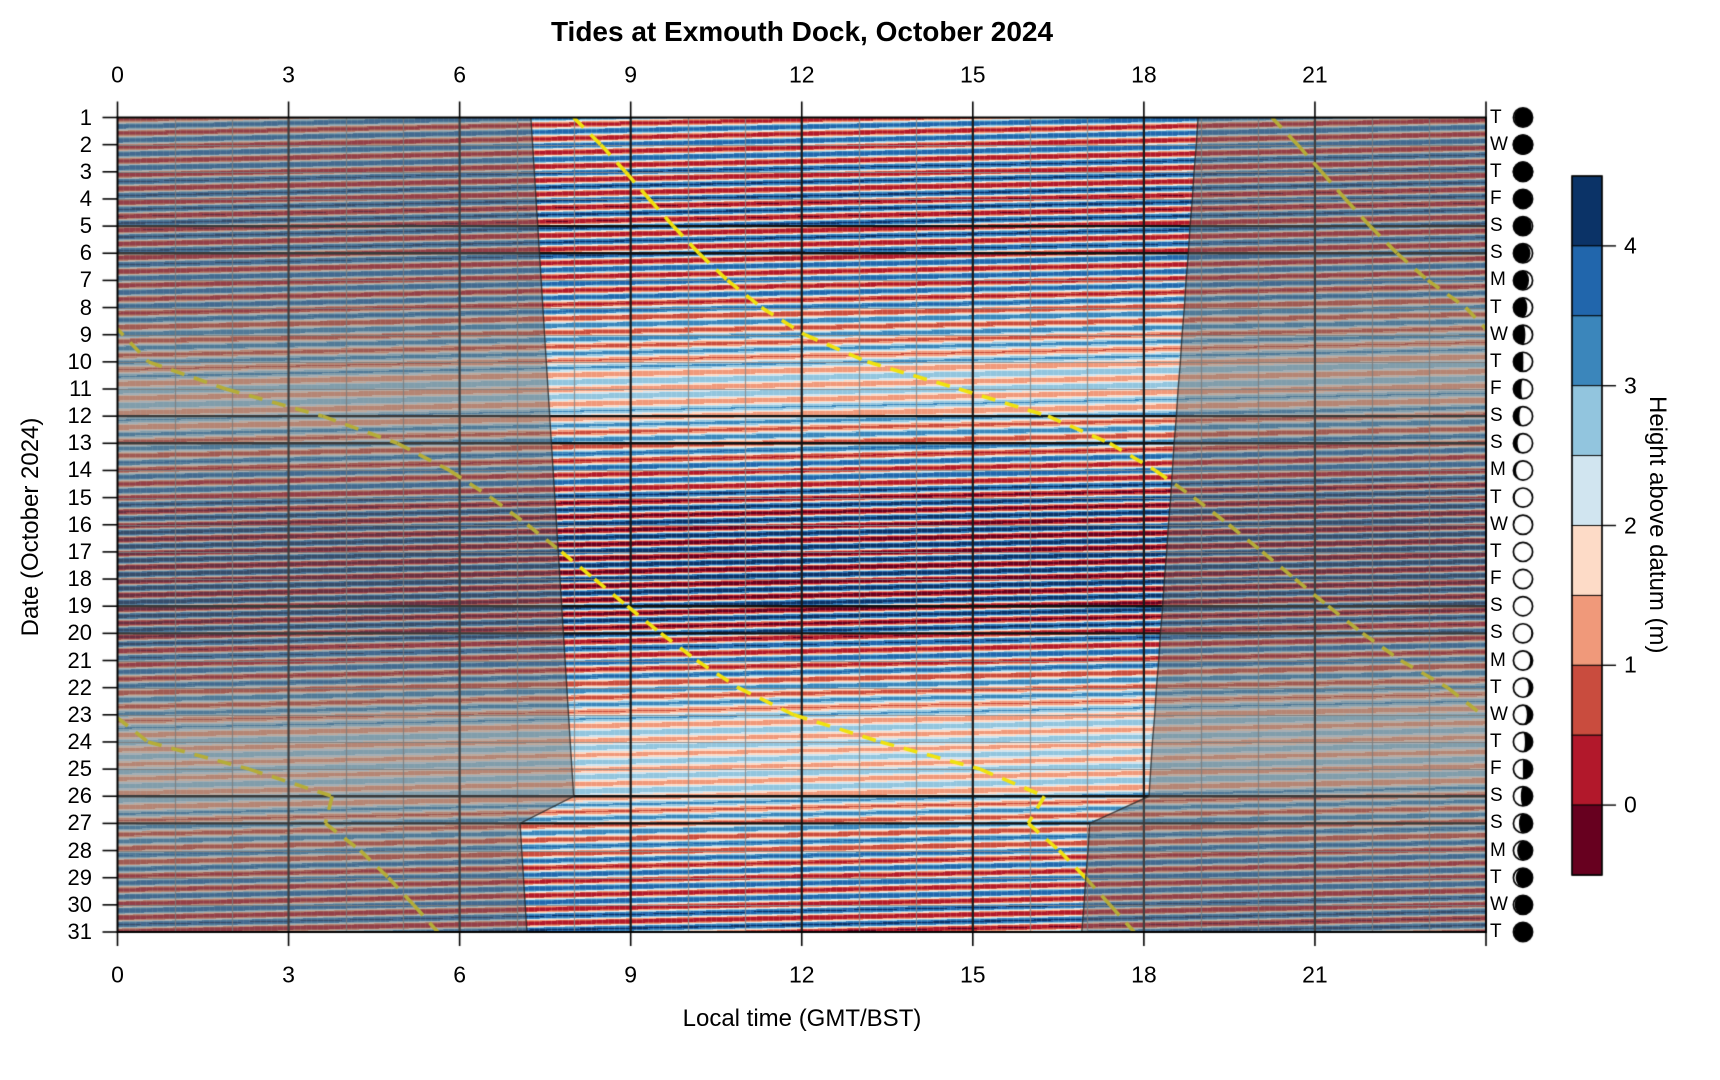  What do you see at coordinates (802, 1018) in the screenshot?
I see `x-axis-label: Local time (GMT/BST)` at bounding box center [802, 1018].